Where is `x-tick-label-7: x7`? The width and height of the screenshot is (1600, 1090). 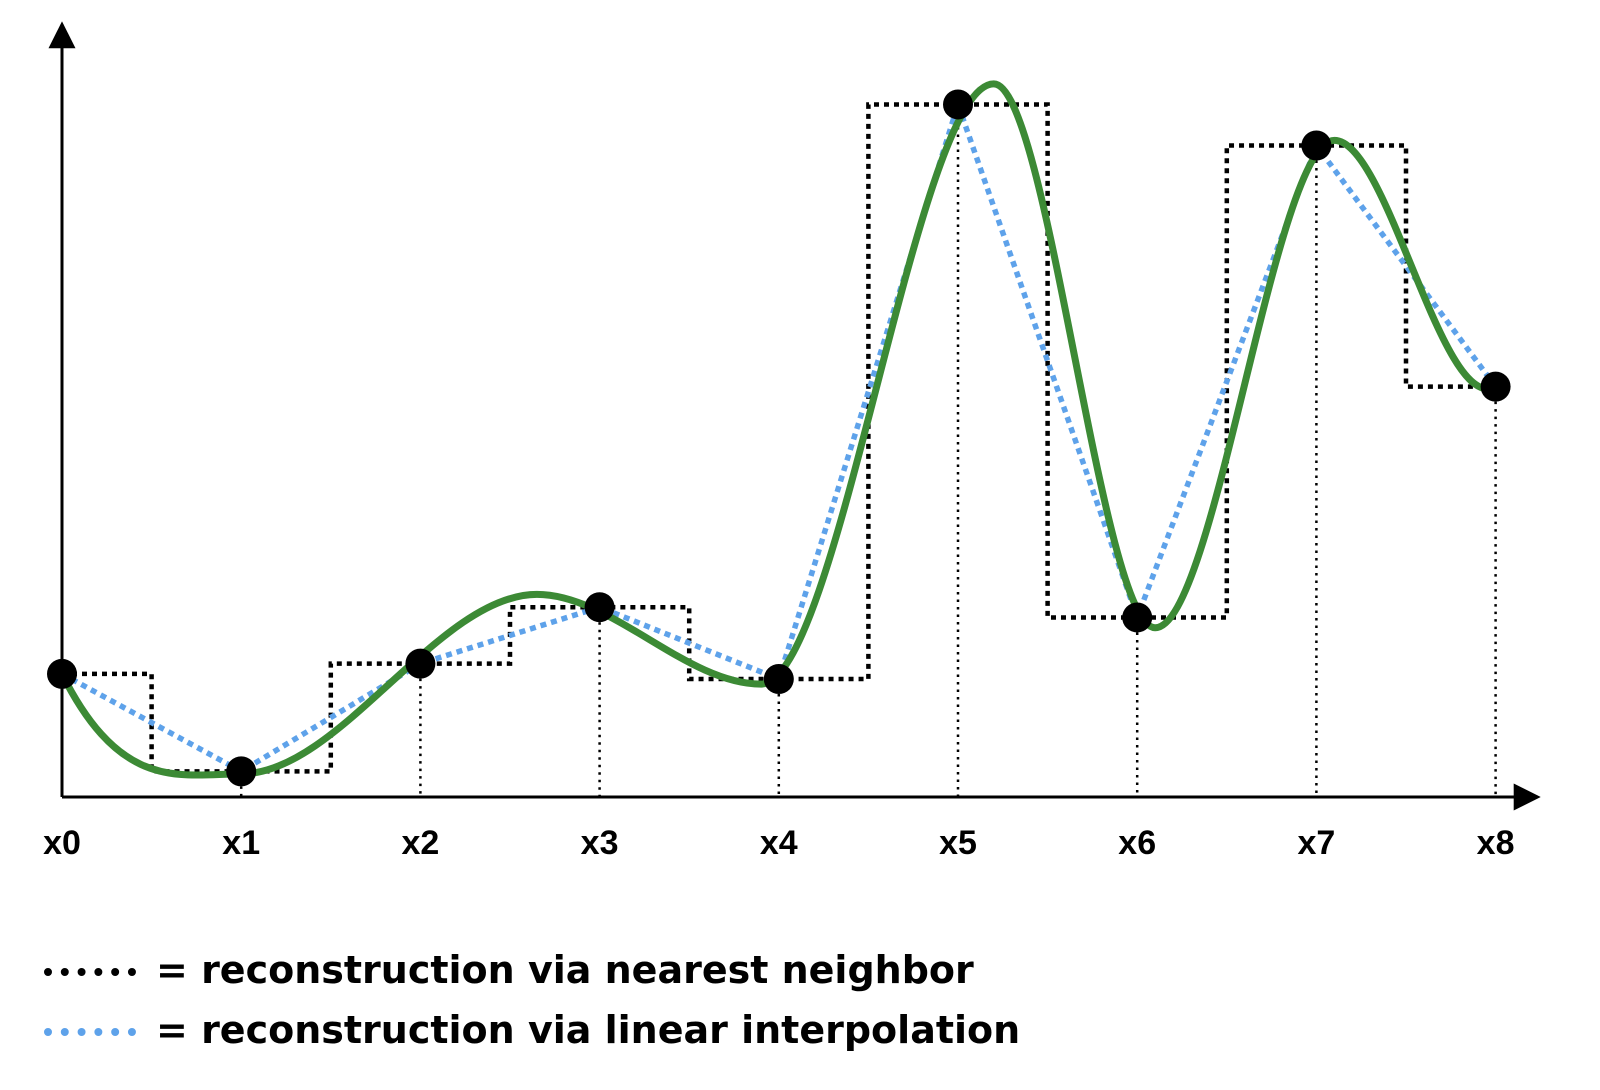
x-tick-label-7: x7 is located at coordinates (1316, 843).